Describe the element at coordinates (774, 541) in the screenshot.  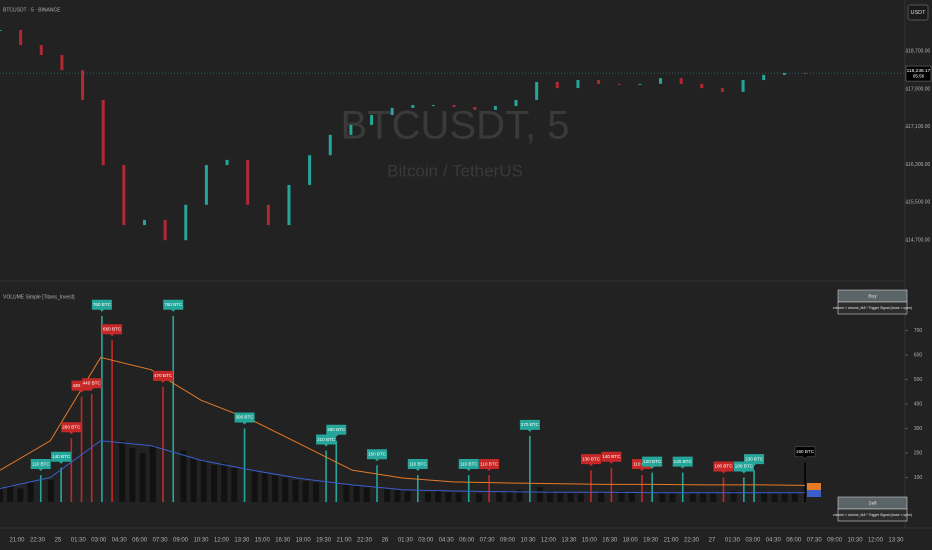
I see `time-label: 04:30` at that location.